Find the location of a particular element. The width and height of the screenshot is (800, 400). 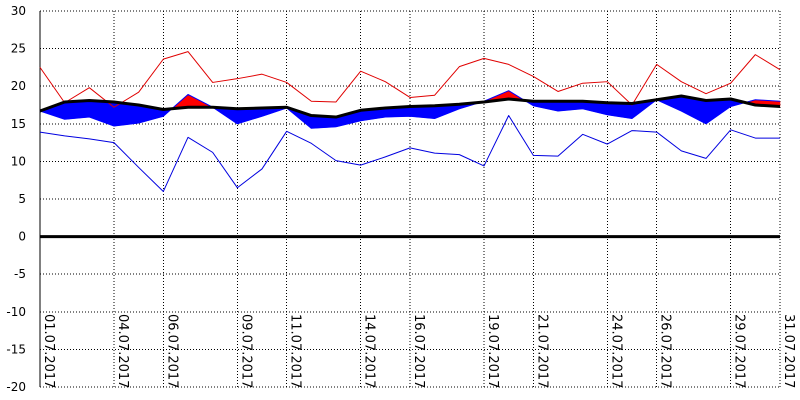

x-tick-label: 06.07.2017 is located at coordinates (171, 351).